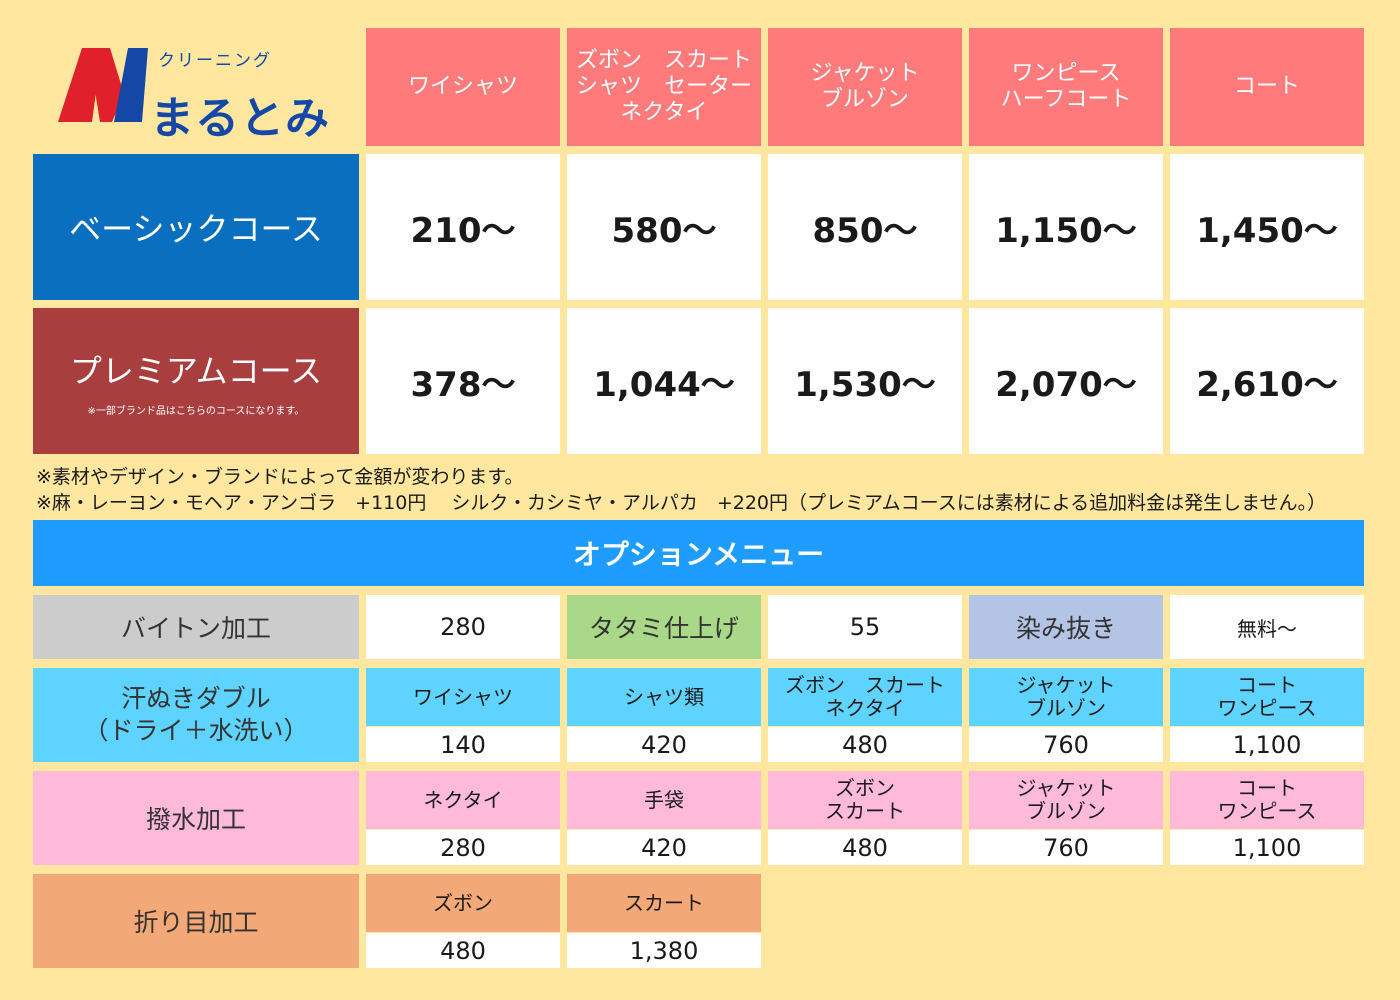  I want to click on option-sweat-label: 汗ぬきダブル （ドライ＋水洗い）, so click(196, 715).